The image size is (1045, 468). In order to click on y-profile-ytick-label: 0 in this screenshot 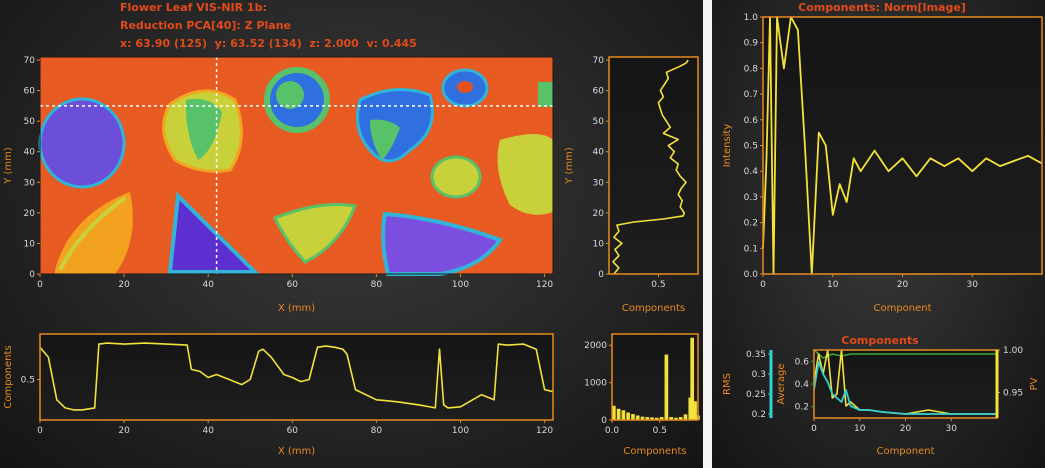, I will do `click(601, 275)`.